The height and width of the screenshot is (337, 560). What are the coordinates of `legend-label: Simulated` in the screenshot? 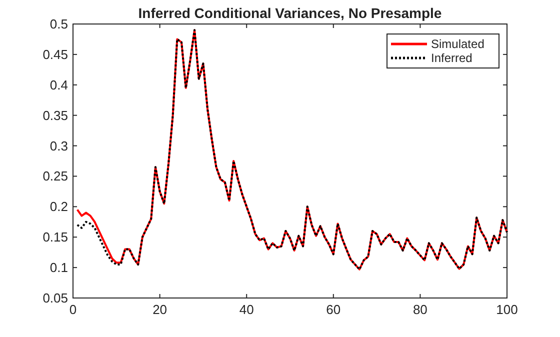 It's located at (457, 44).